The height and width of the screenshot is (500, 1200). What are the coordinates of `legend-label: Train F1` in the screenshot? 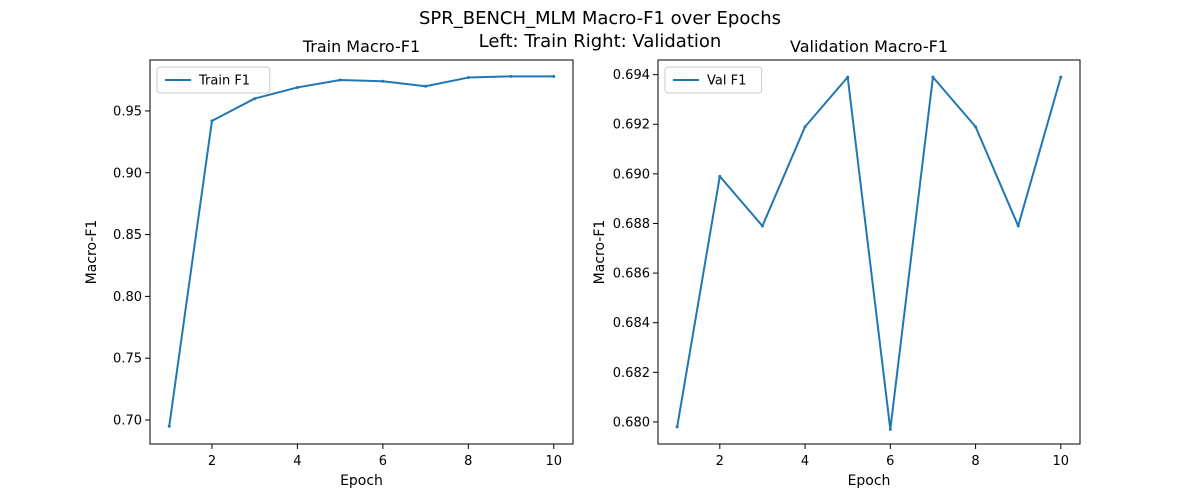 It's located at (224, 81).